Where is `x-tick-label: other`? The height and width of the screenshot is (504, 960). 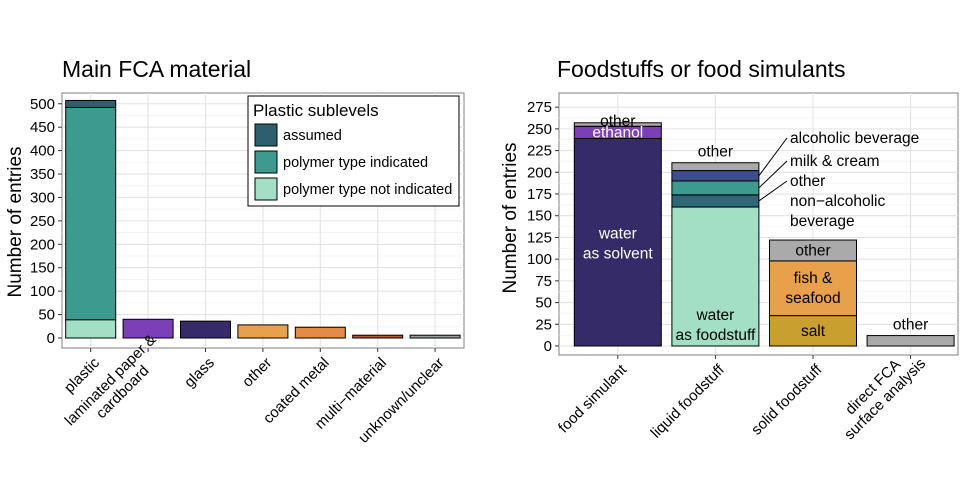 x-tick-label: other is located at coordinates (257, 372).